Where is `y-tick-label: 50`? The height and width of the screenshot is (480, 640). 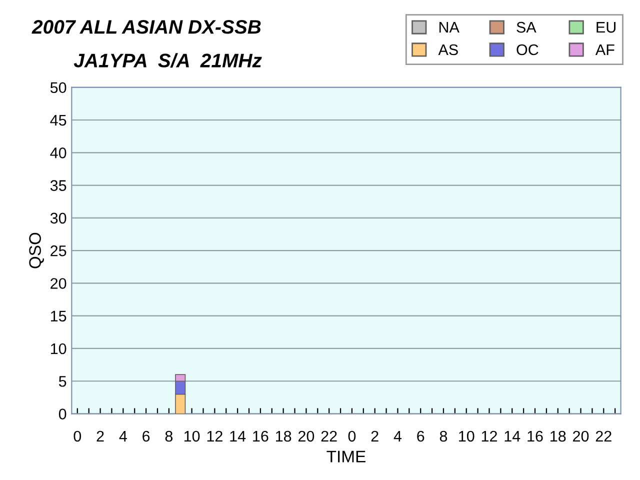
y-tick-label: 50 is located at coordinates (58, 88).